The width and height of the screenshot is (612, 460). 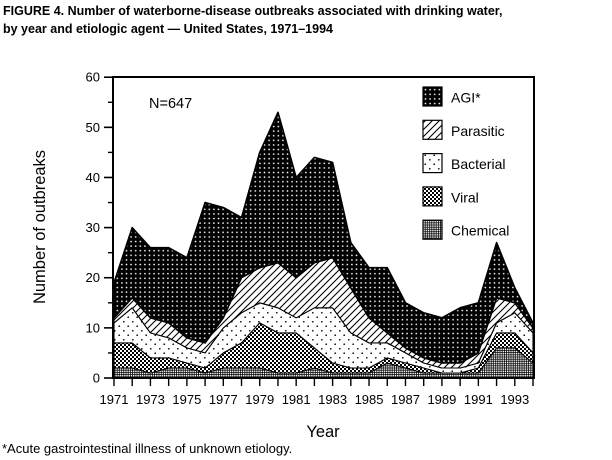 I want to click on x-tick-label: 1985, so click(x=369, y=399).